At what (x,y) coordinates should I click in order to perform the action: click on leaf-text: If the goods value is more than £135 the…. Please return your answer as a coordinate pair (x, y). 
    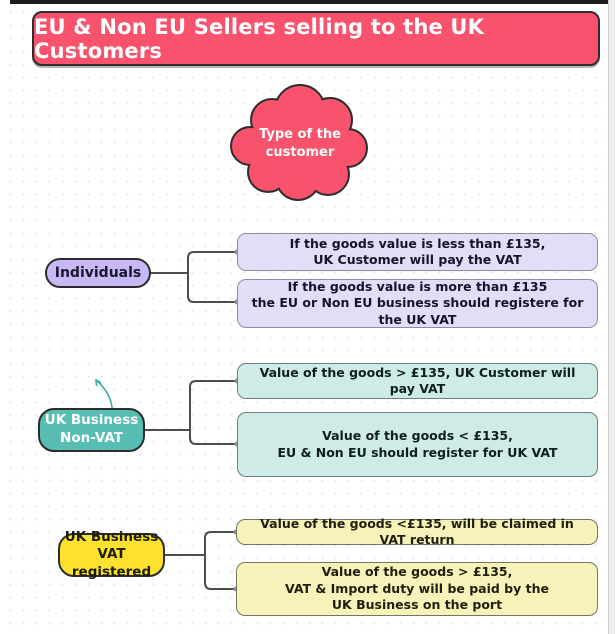
    Looking at the image, I should click on (417, 302).